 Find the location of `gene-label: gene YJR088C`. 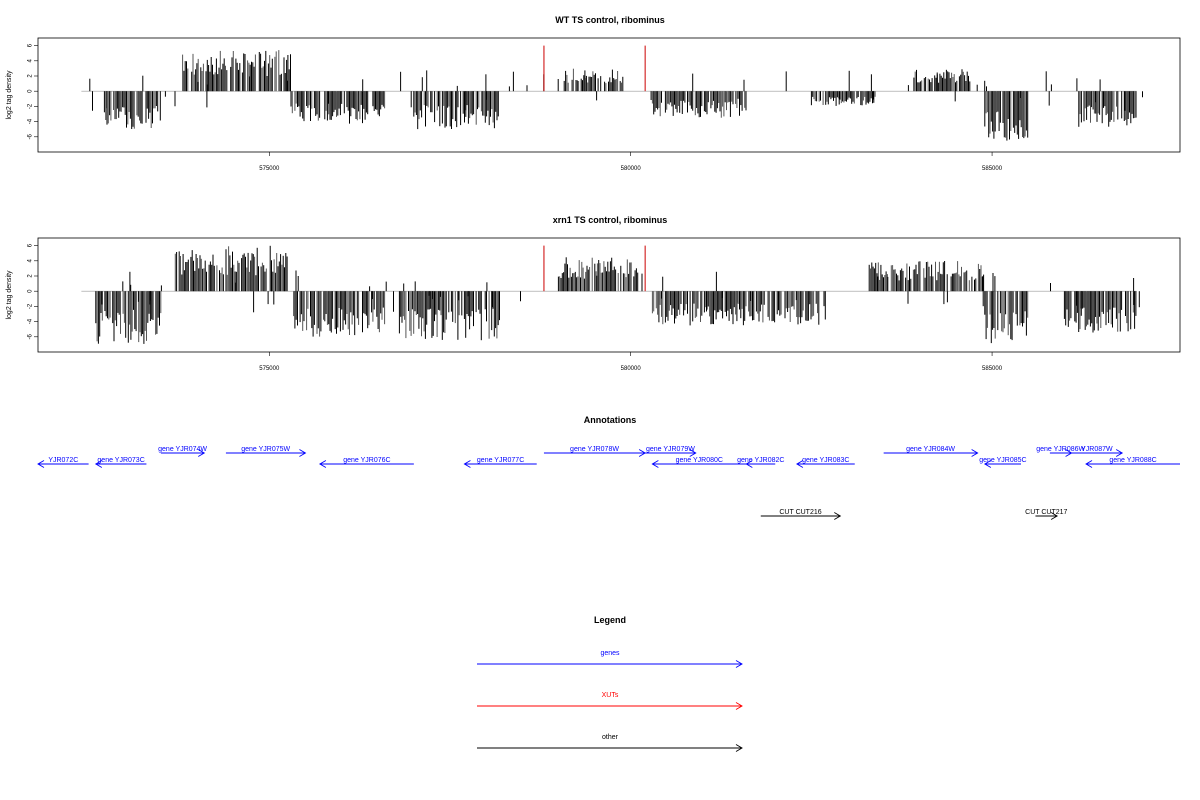

gene-label: gene YJR088C is located at coordinates (1132, 460).